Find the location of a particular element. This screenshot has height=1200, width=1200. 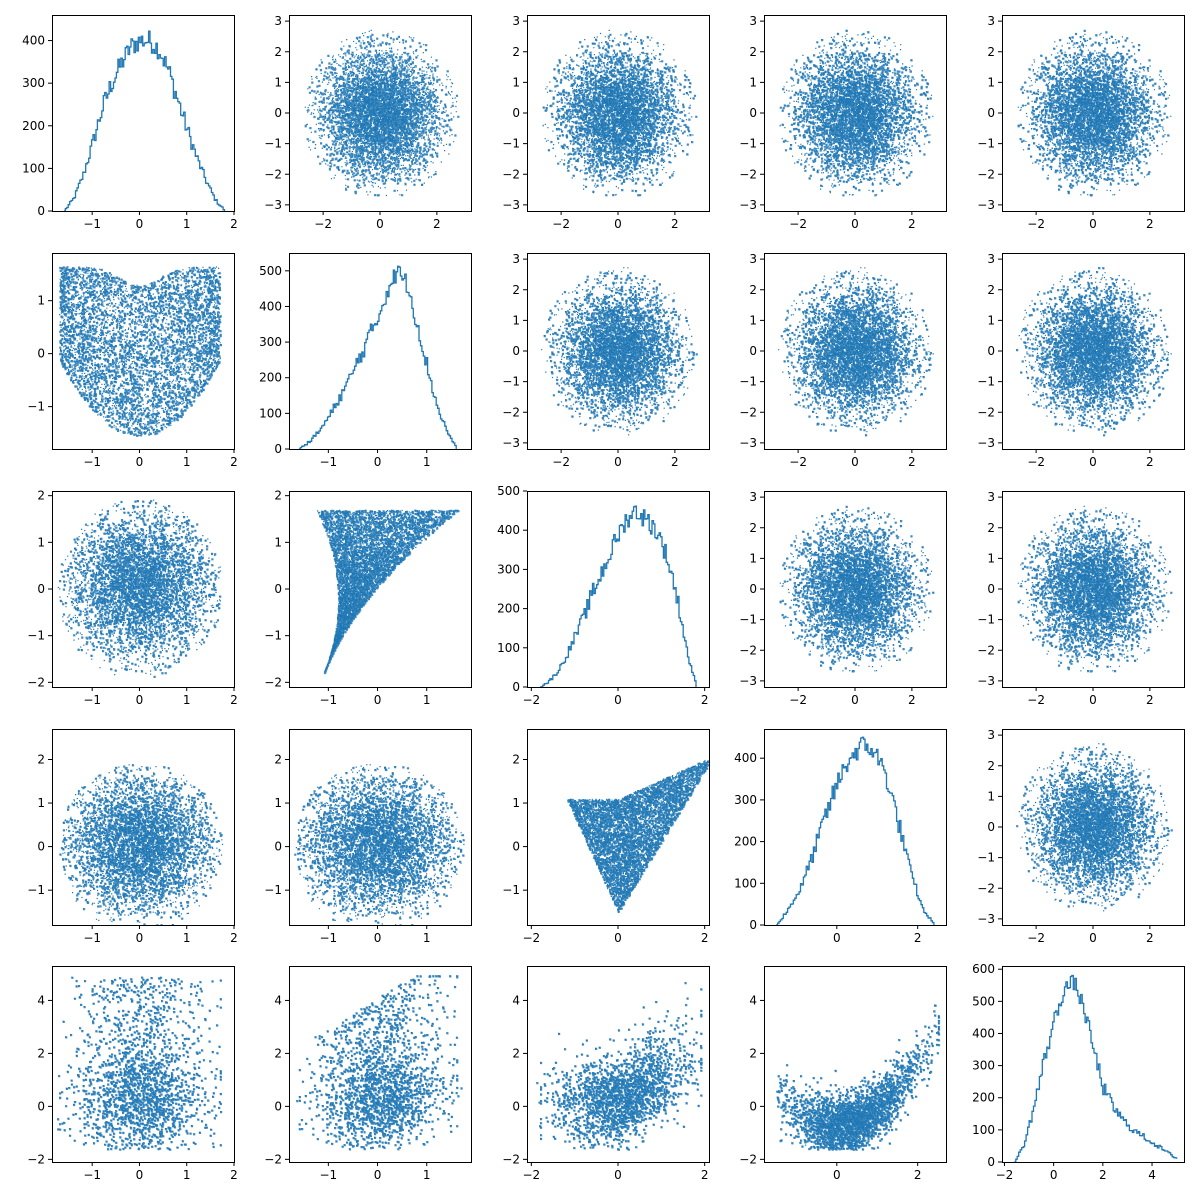

panel-r4c1-xtick-label: 0 is located at coordinates (378, 1175).